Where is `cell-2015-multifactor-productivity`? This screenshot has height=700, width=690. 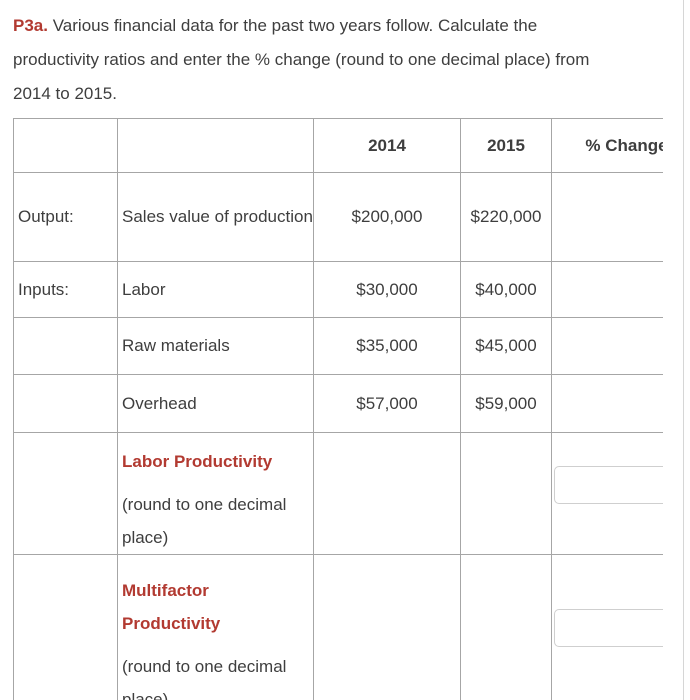 cell-2015-multifactor-productivity is located at coordinates (506, 627).